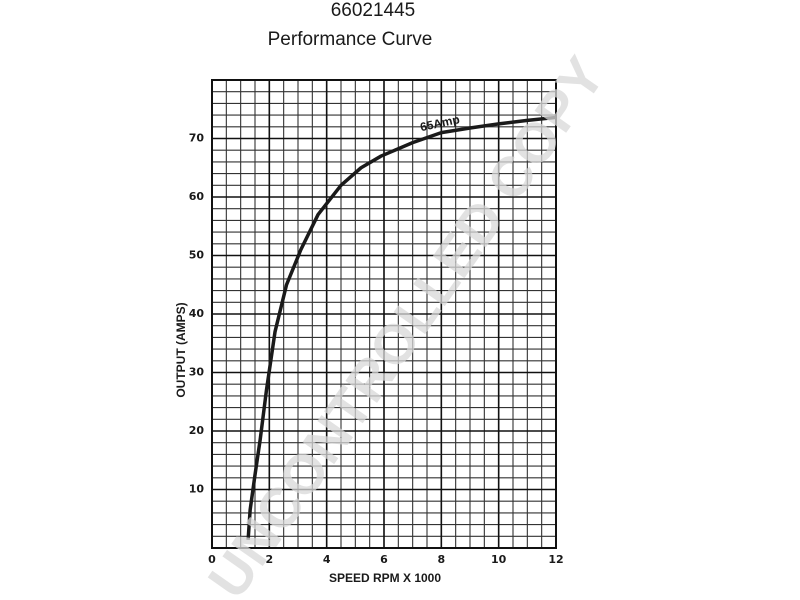 This screenshot has height=600, width=800. I want to click on y-tick-label: 40, so click(197, 313).